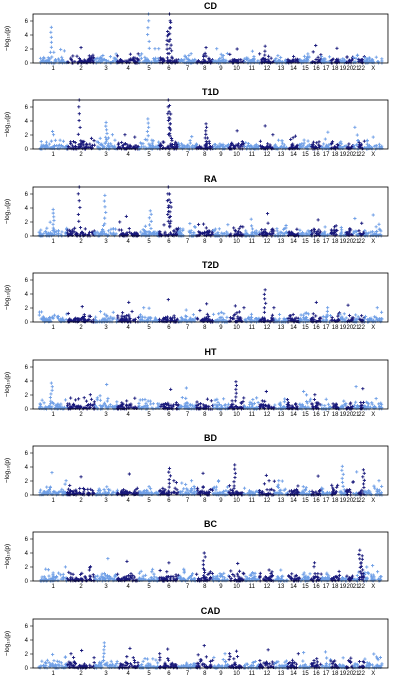 The height and width of the screenshot is (691, 400). I want to click on y-tick-label: 2, so click(27, 396).